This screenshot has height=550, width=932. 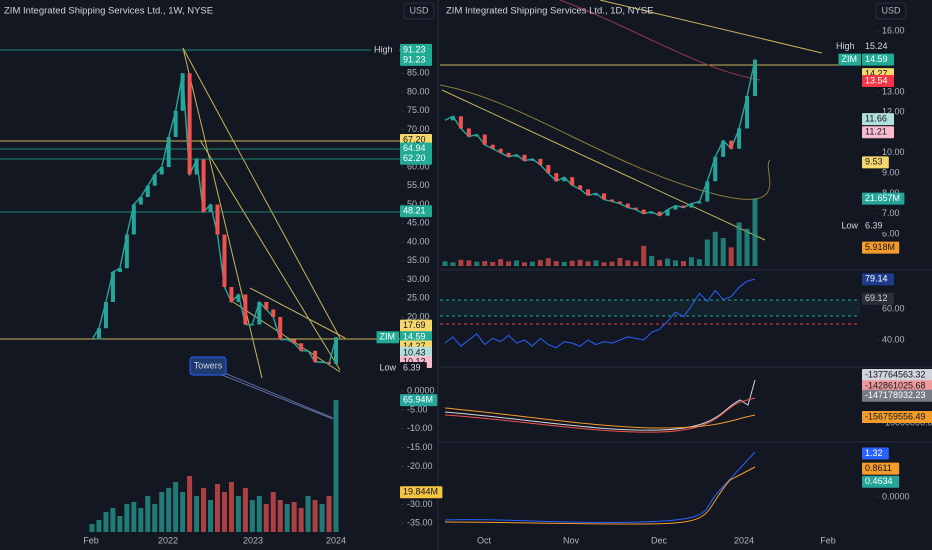 I want to click on annotation: Towers, so click(x=261, y=388).